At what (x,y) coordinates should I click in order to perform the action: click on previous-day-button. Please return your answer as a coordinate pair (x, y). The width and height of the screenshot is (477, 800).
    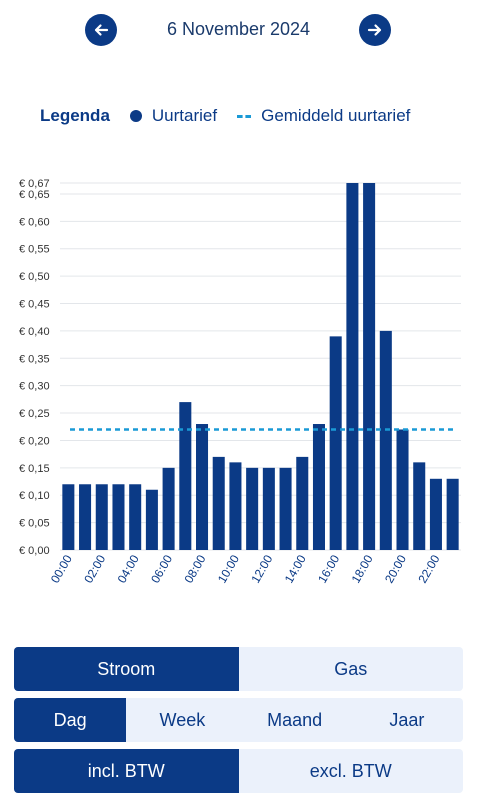
    Looking at the image, I should click on (101, 30).